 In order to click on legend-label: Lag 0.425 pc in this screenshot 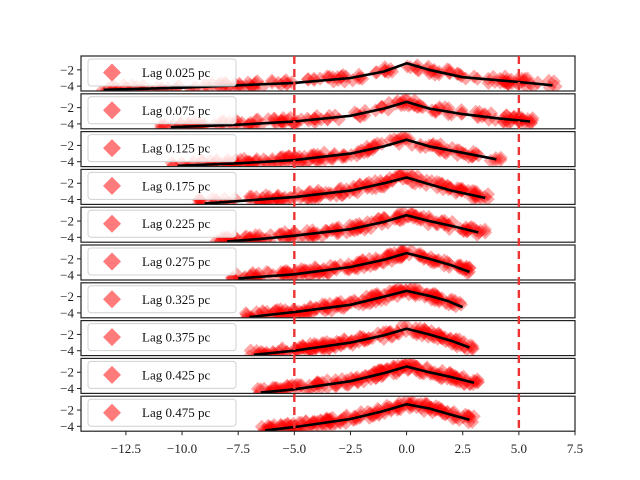, I will do `click(176, 374)`.